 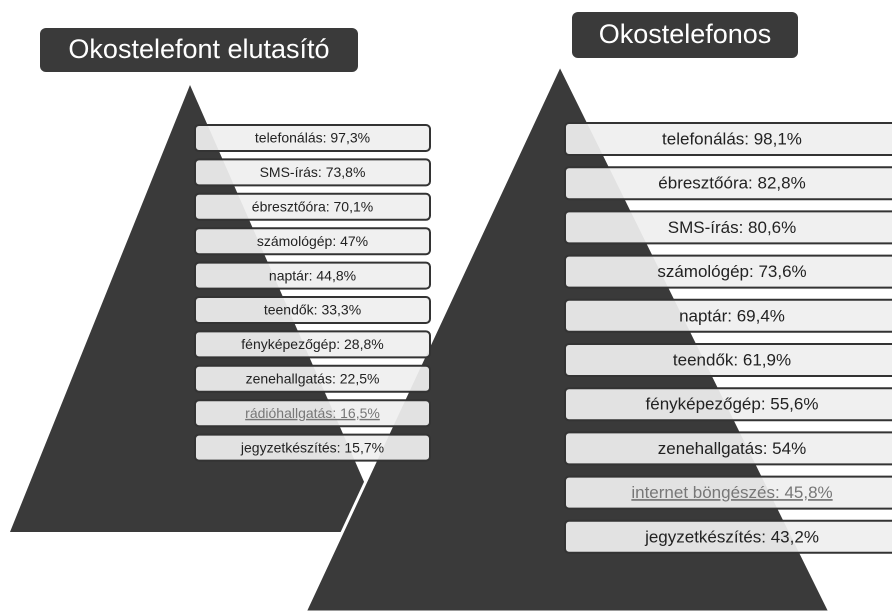 I want to click on item-label: SMS-írás: 73,8%, so click(x=313, y=172).